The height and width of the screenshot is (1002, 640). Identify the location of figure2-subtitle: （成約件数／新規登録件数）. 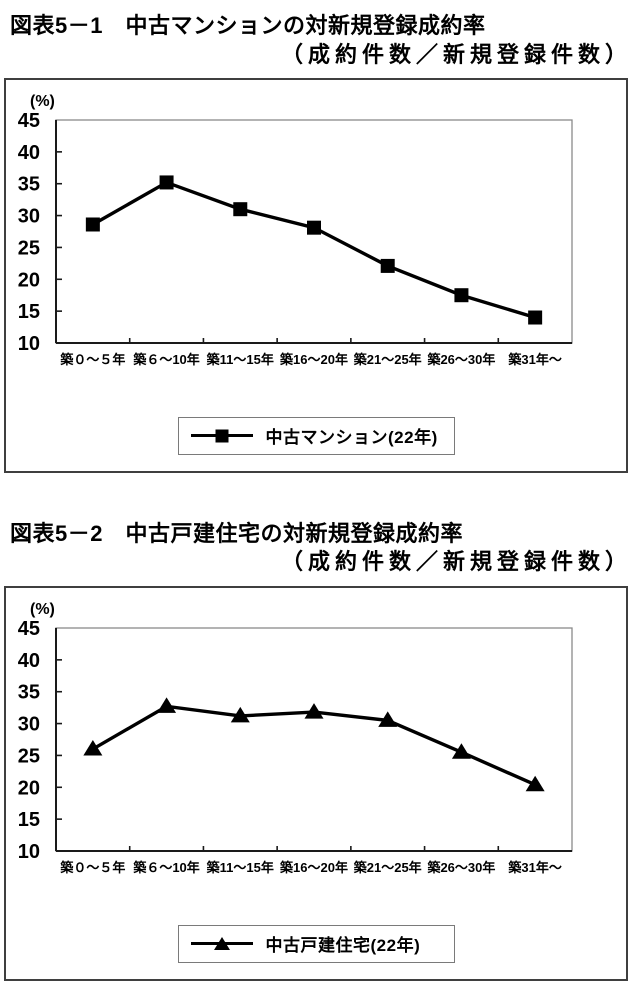
(456, 562).